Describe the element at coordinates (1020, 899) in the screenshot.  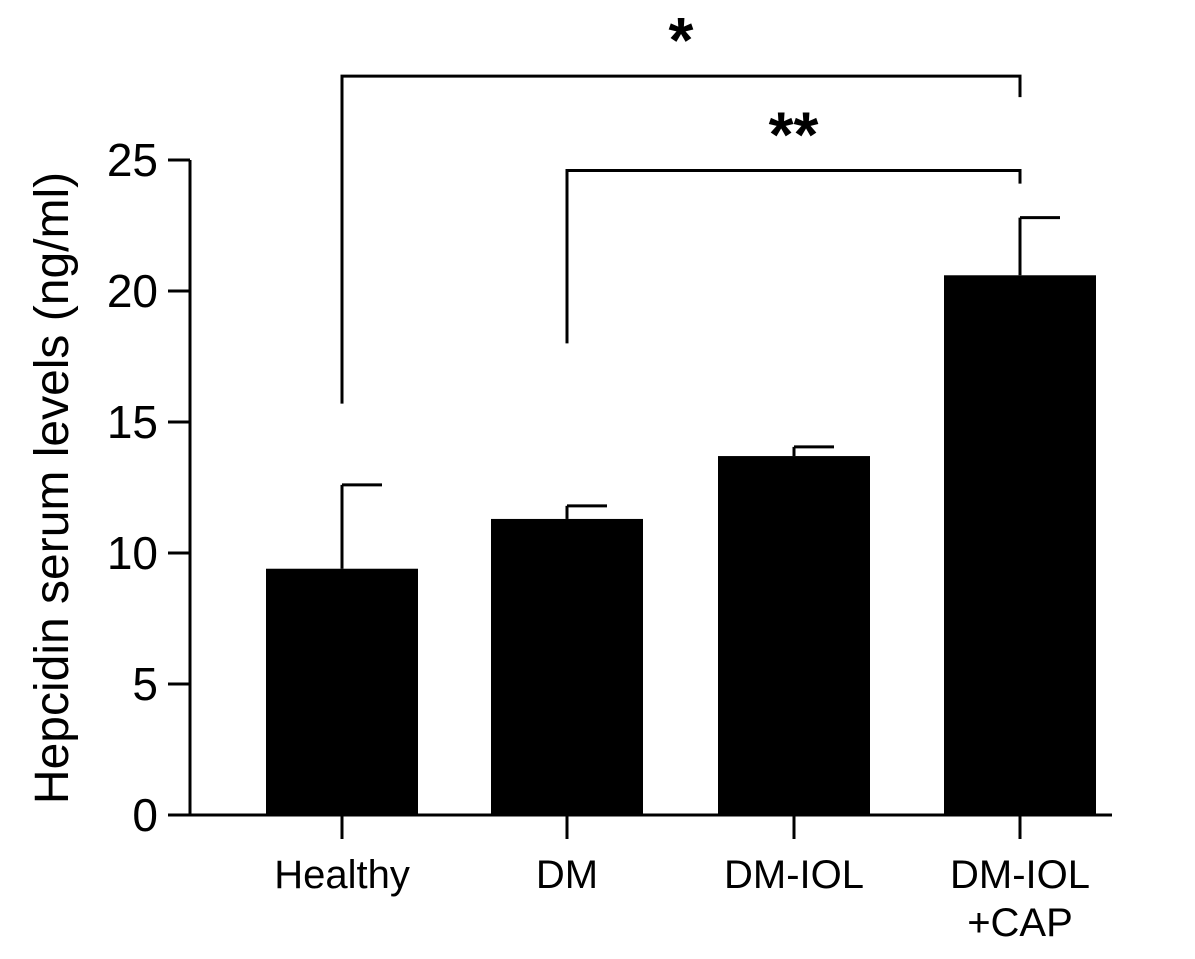
I see `x-tick-label: DM-IOL +CAP` at that location.